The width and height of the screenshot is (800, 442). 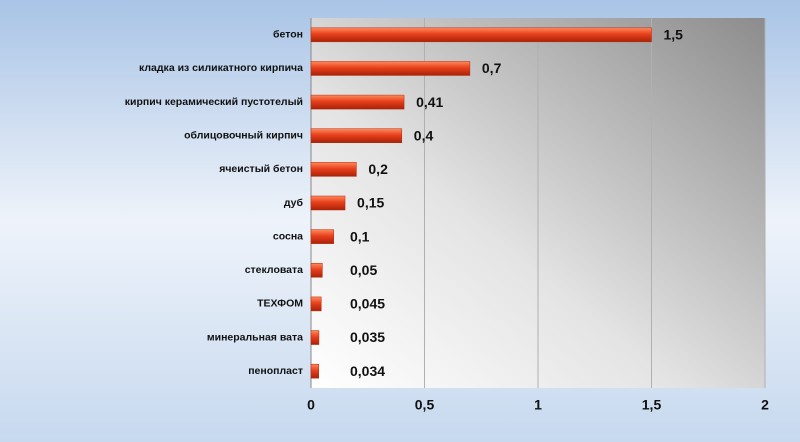 I want to click on y-tick-label: бетон, so click(x=288, y=35).